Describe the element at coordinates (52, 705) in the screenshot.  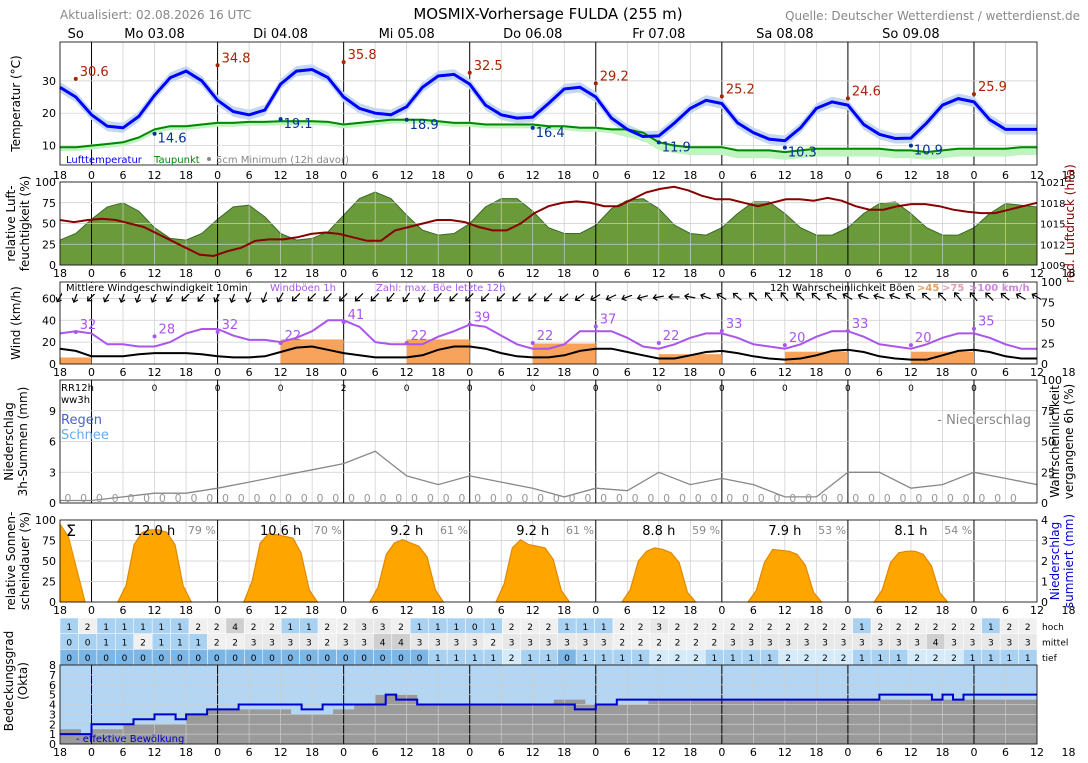
I see `cover-y-tick: 4` at that location.